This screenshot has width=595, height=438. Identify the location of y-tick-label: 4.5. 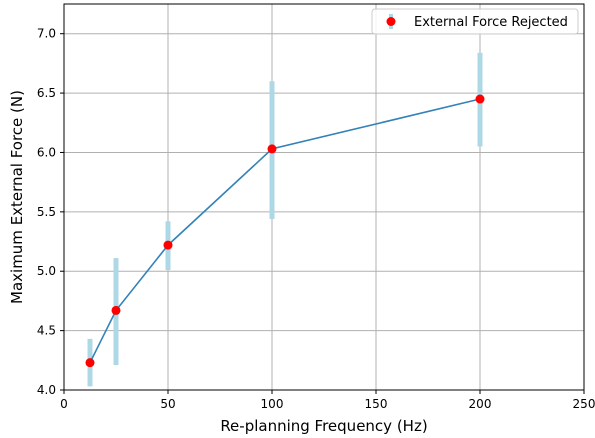
(46, 331).